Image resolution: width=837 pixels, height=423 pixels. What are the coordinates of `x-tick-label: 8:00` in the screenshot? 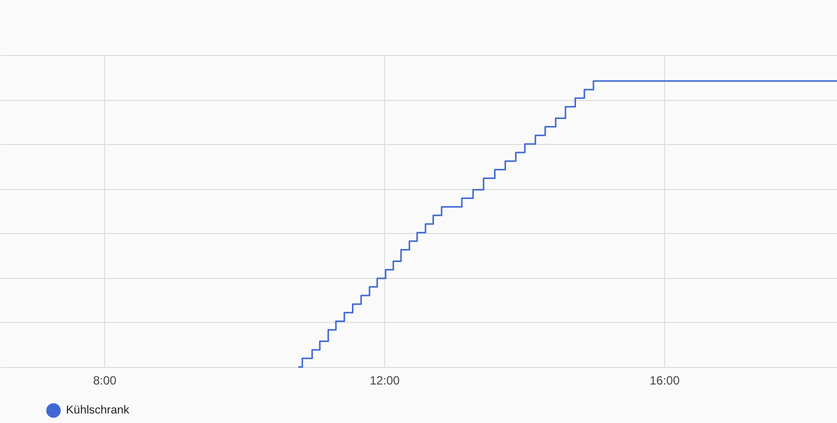 It's located at (105, 381).